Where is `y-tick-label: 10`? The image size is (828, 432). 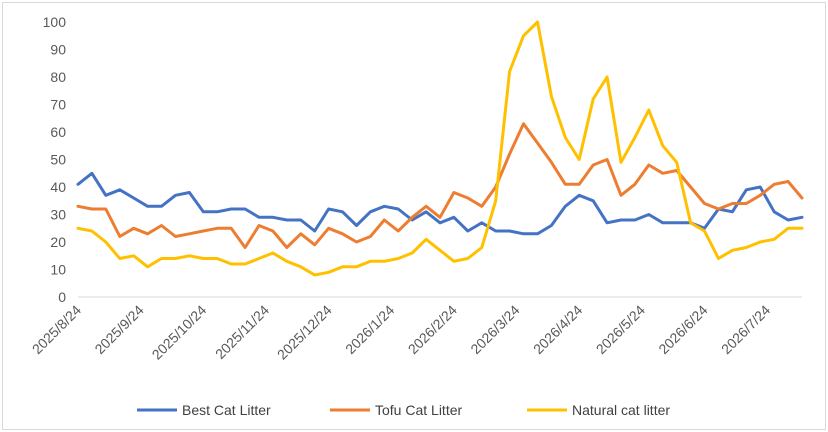 y-tick-label: 10 is located at coordinates (58, 270).